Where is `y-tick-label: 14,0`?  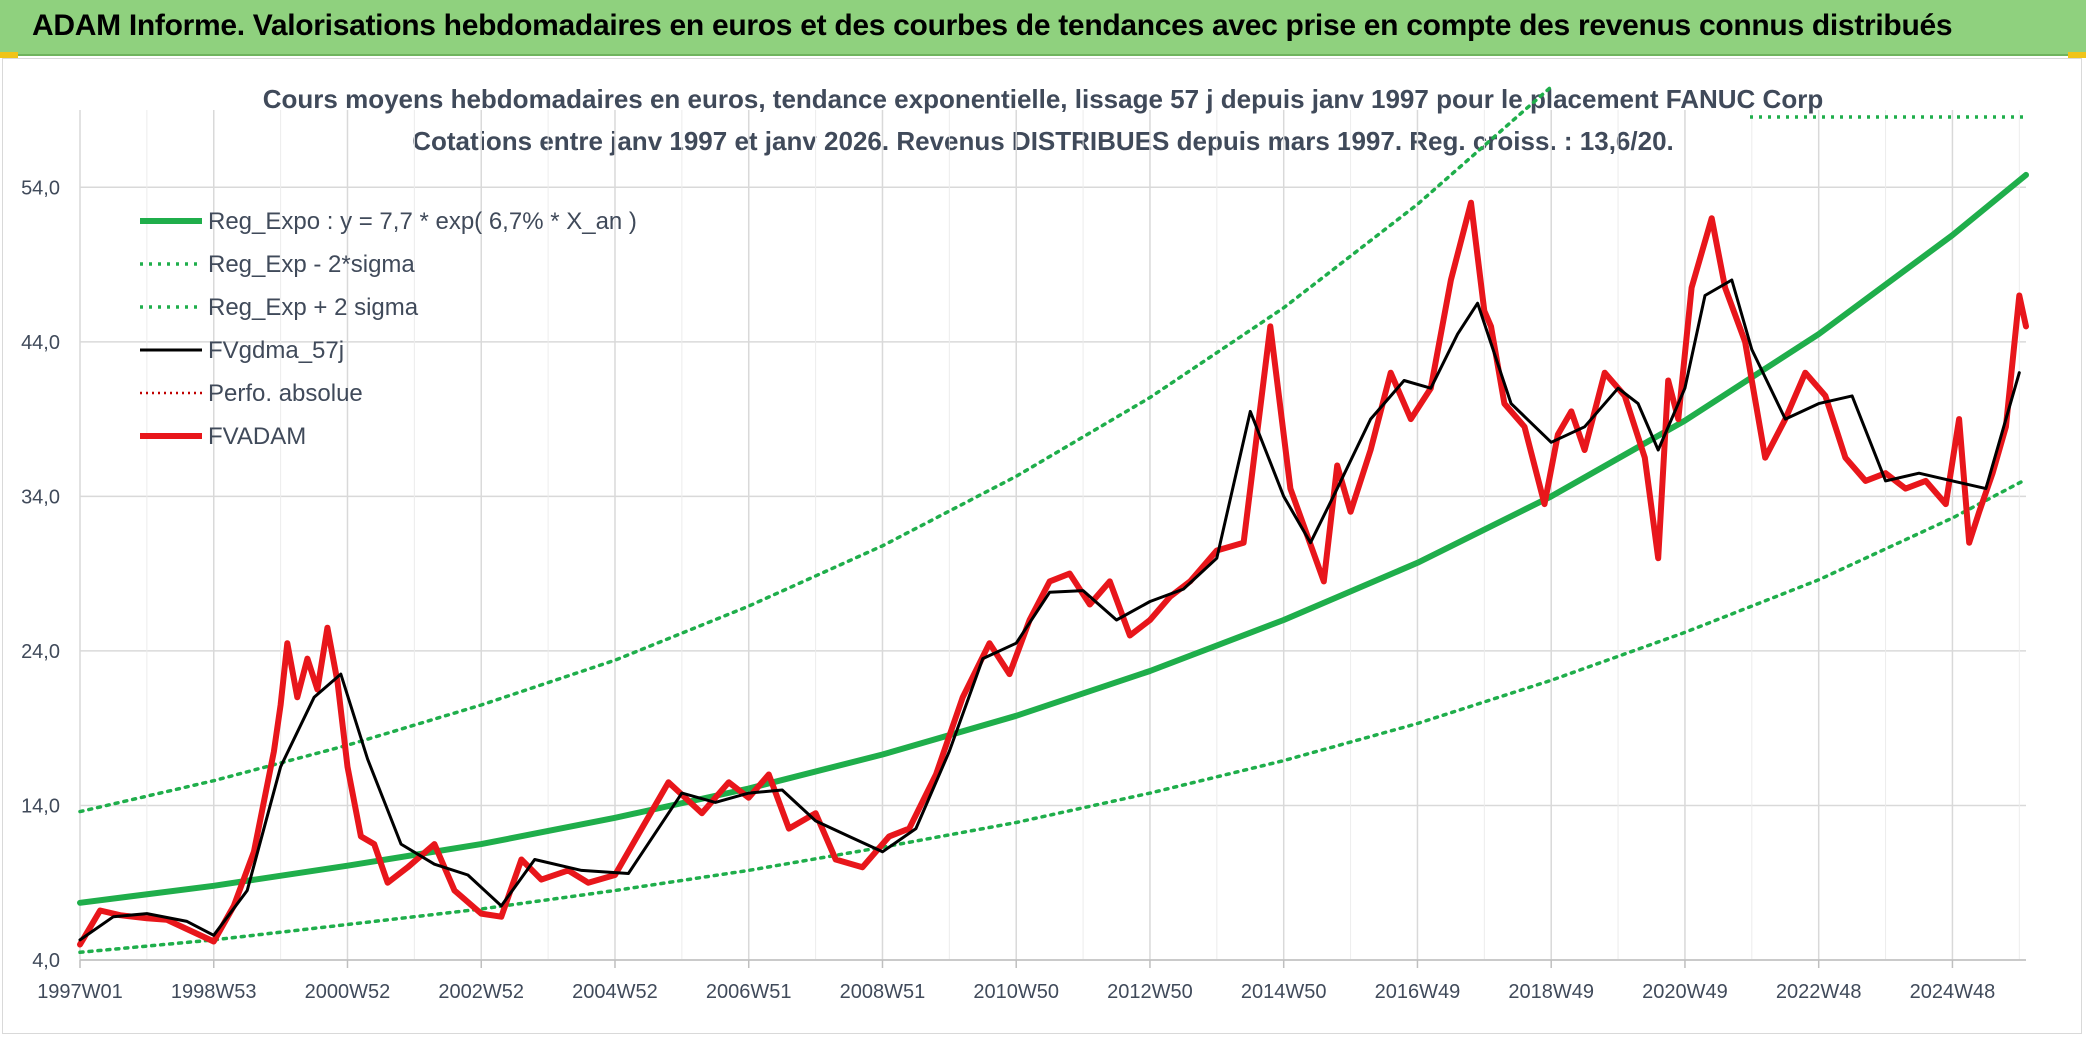
y-tick-label: 14,0 is located at coordinates (40, 806).